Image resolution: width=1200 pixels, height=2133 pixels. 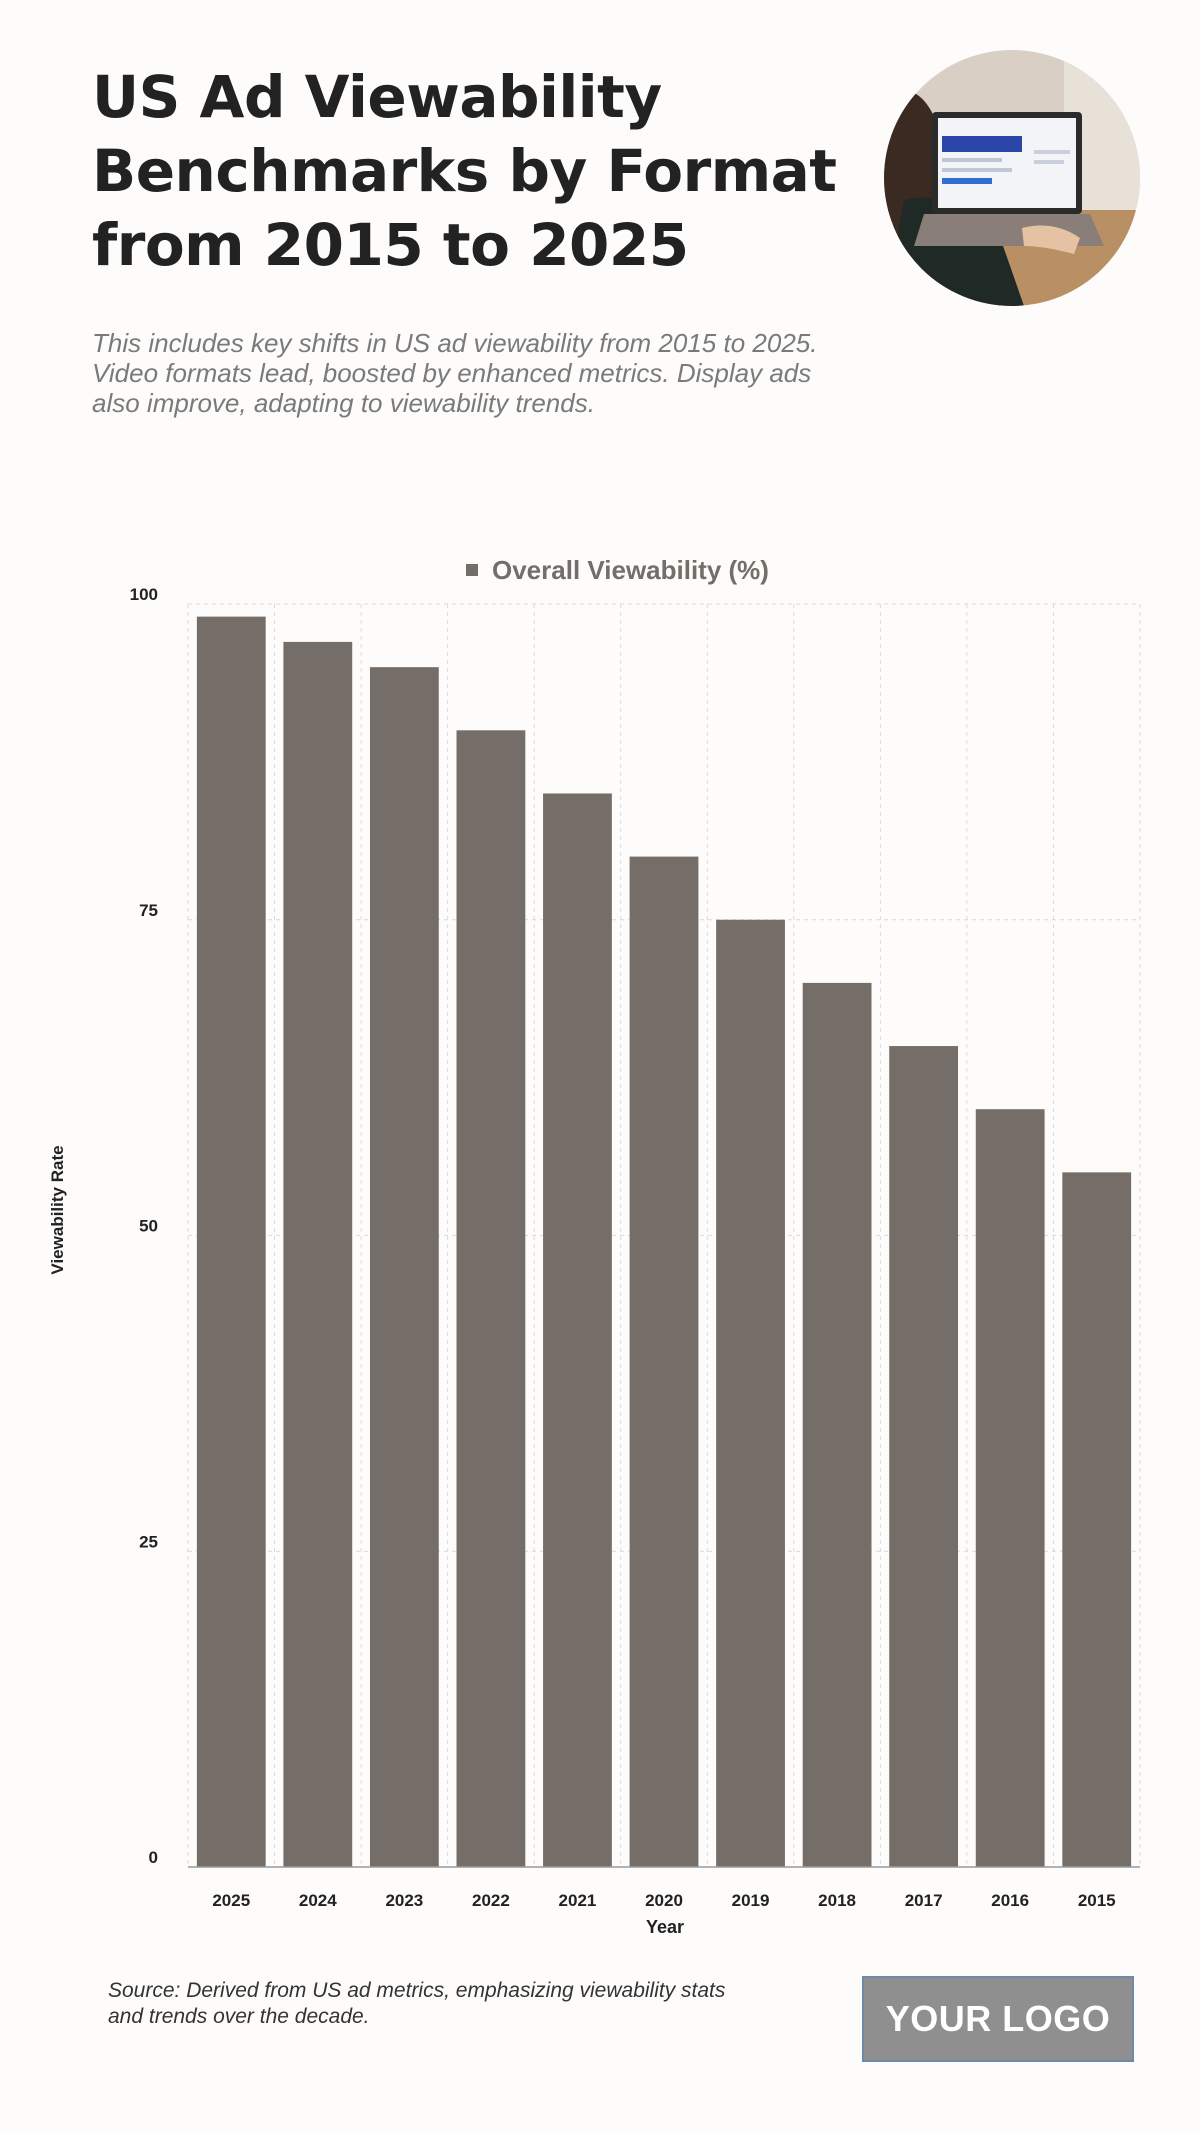 What do you see at coordinates (751, 1900) in the screenshot?
I see `x-tick-label: 2019` at bounding box center [751, 1900].